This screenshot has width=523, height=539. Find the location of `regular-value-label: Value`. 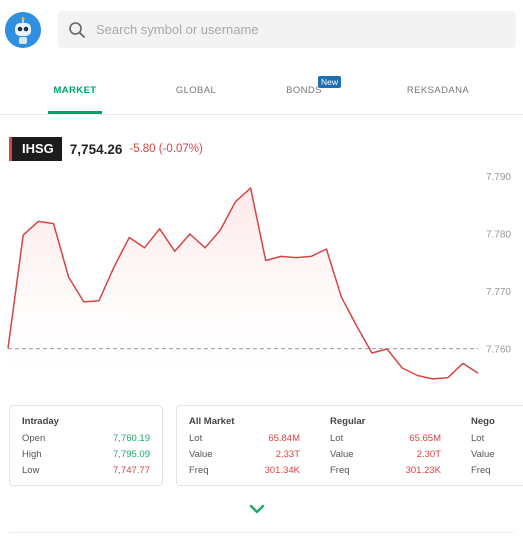

regular-value-label: Value is located at coordinates (342, 454).